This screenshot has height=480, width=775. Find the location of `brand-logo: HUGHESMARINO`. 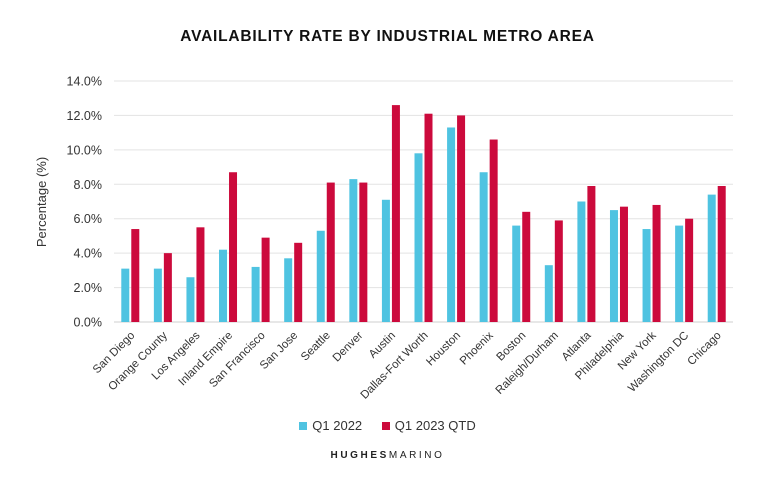

brand-logo: HUGHESMARINO is located at coordinates (387, 455).